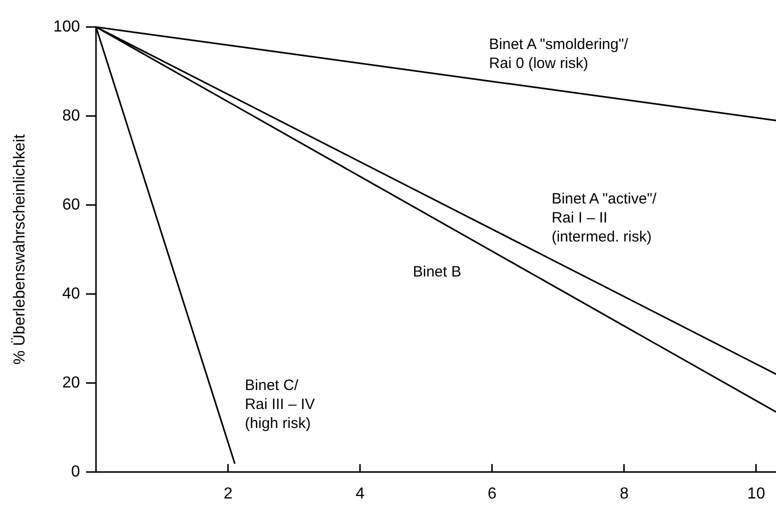 This screenshot has width=776, height=507. I want to click on y-tick-label: 40, so click(71, 294).